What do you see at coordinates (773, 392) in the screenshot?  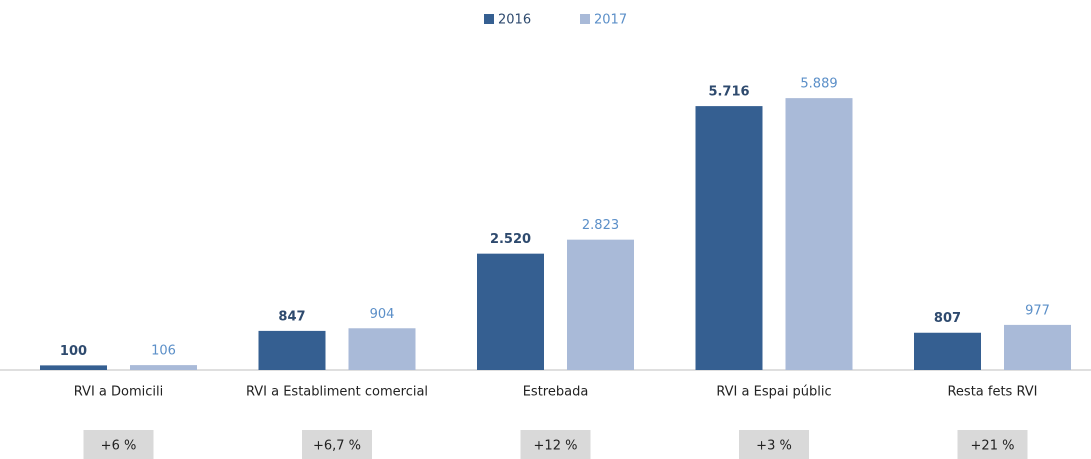 I see `x-tick-label: RVI a Espai públic` at bounding box center [773, 392].